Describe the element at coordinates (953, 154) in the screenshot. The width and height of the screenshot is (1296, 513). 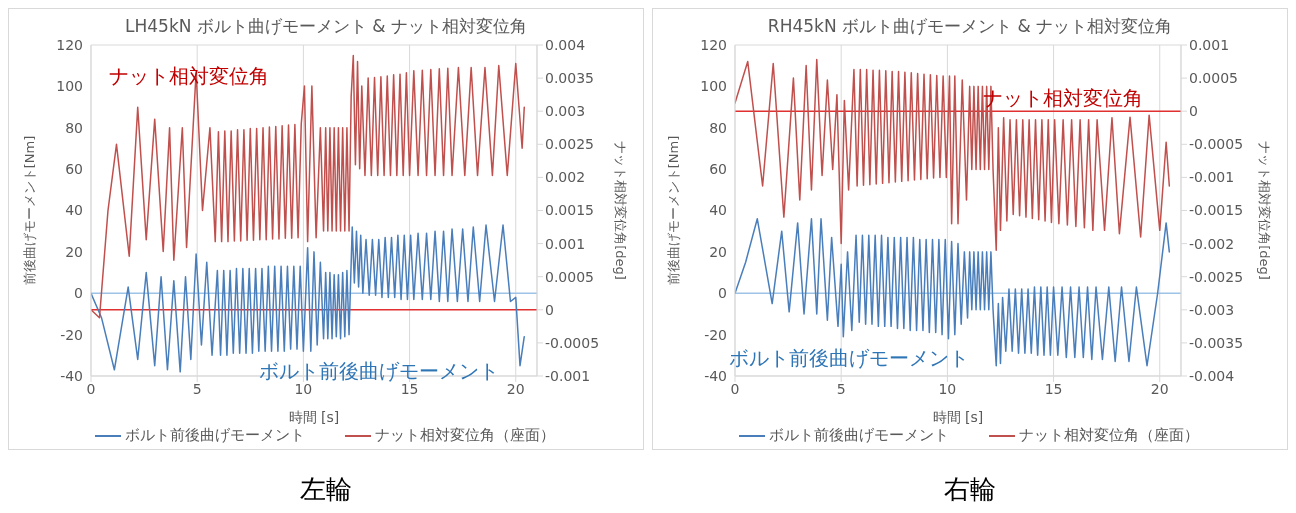
I see `line-series` at that location.